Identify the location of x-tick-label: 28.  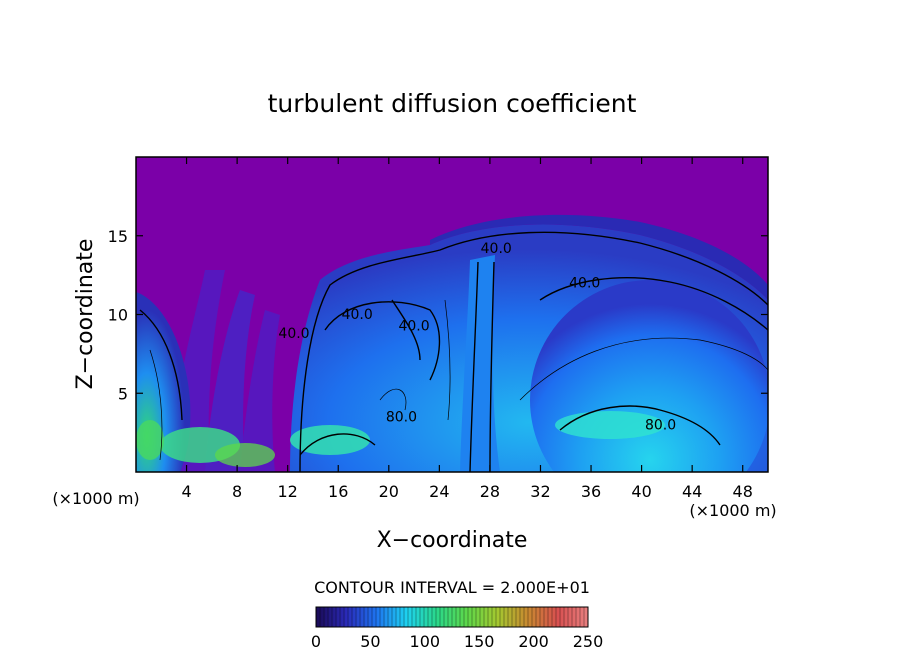
(490, 491).